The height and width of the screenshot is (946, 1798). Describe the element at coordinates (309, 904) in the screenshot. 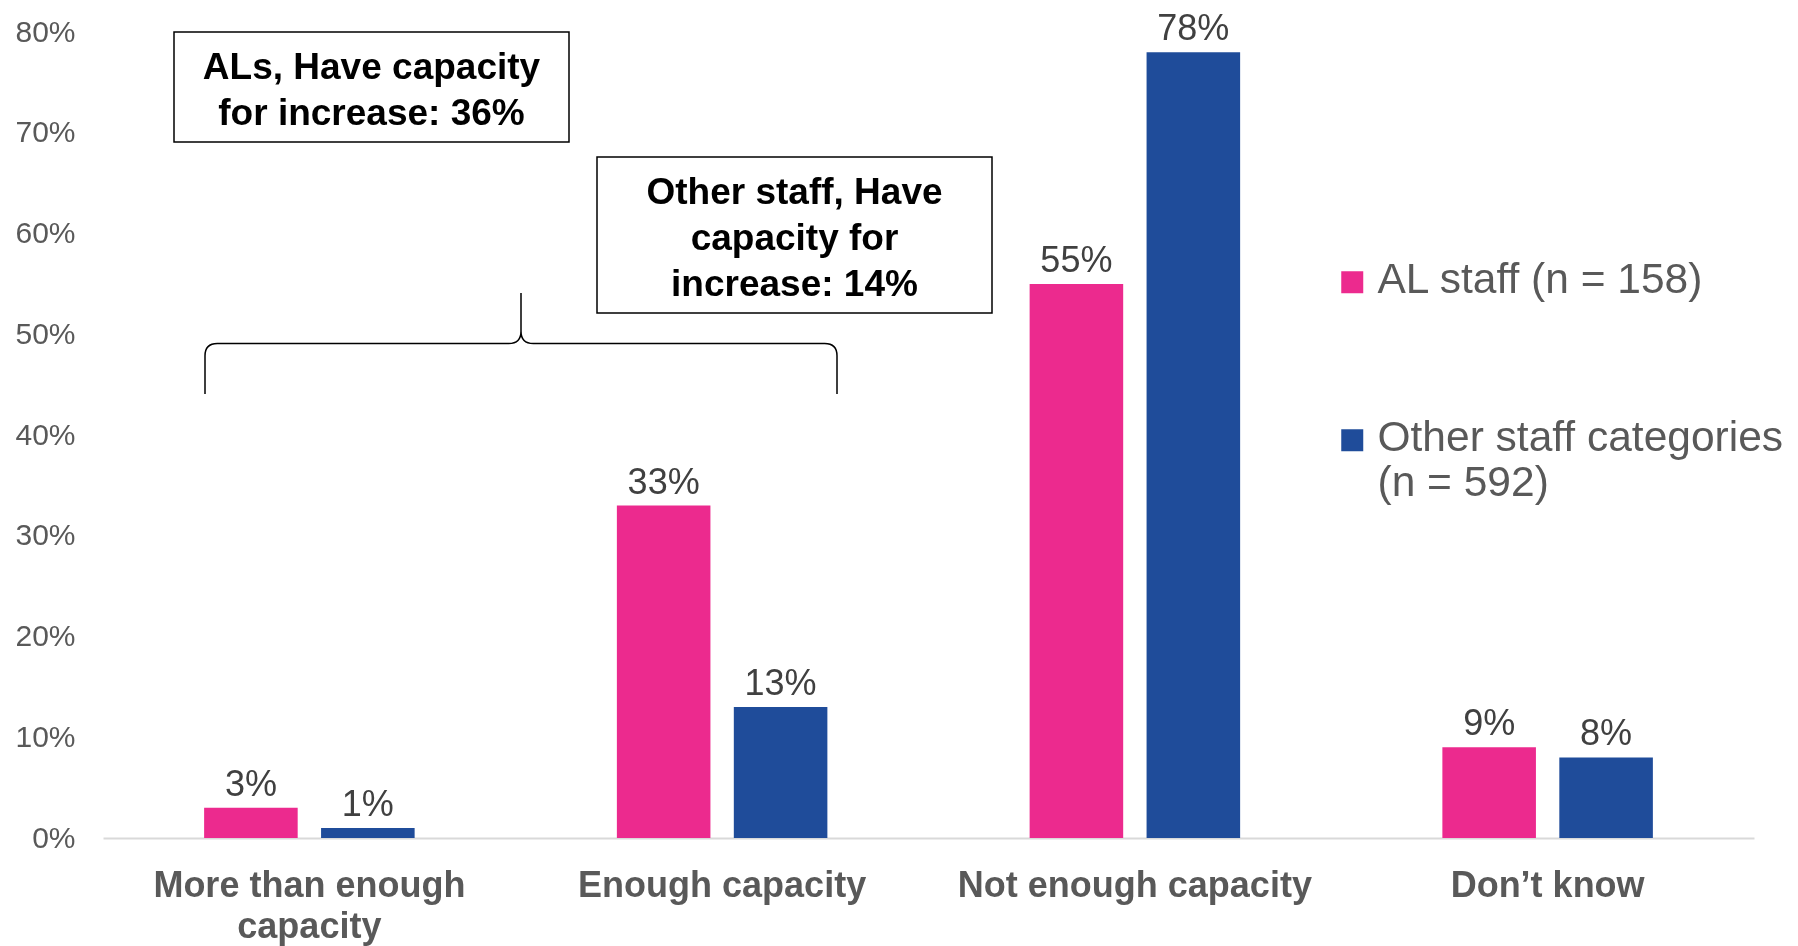

I see `x-tick-label: More than enough capacity` at that location.